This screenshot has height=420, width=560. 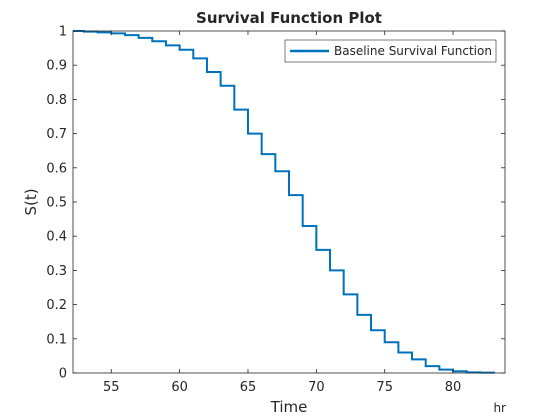 What do you see at coordinates (384, 387) in the screenshot?
I see `x-tick-label: 75` at bounding box center [384, 387].